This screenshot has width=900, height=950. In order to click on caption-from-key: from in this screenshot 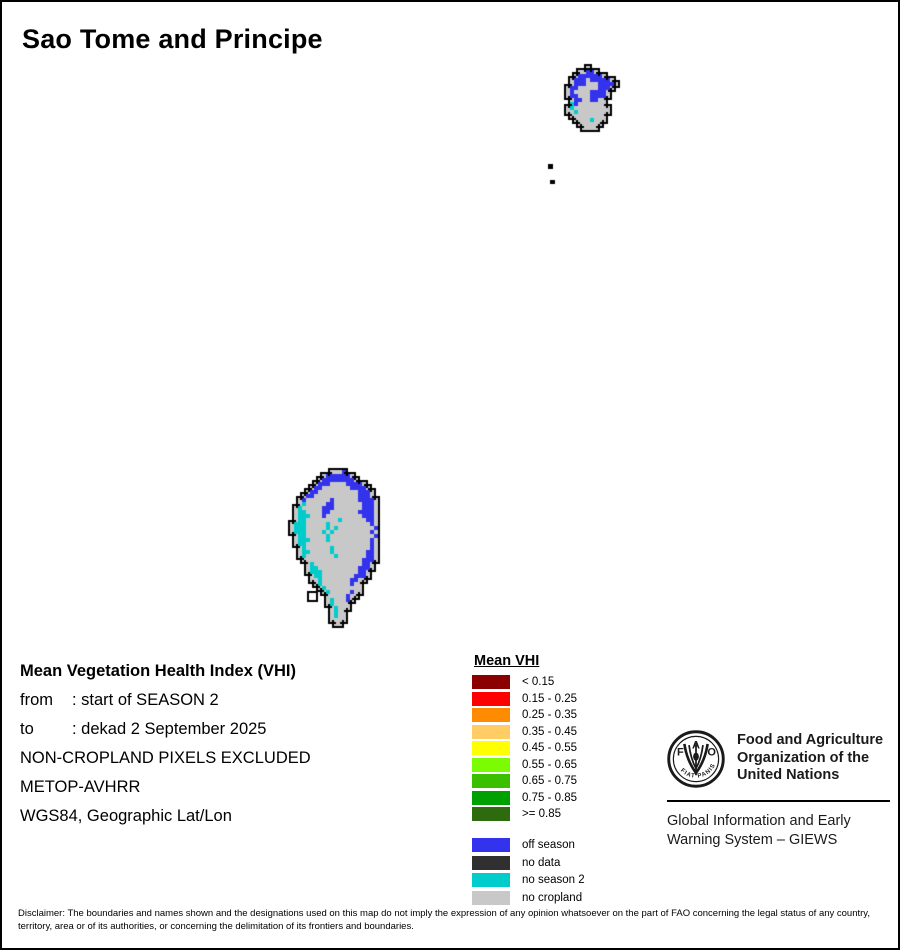, I will do `click(36, 700)`.